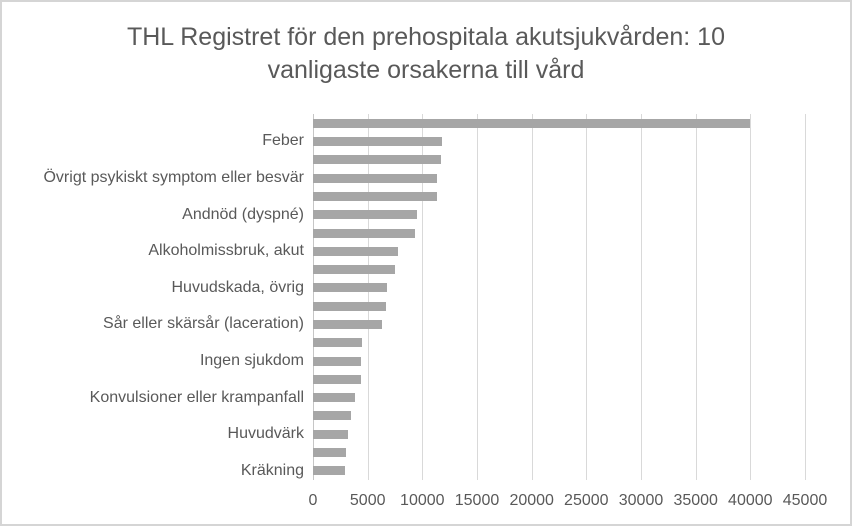 The image size is (852, 526). What do you see at coordinates (173, 177) in the screenshot?
I see `category-label: Övrigt psykiskt symptom eller besvär` at bounding box center [173, 177].